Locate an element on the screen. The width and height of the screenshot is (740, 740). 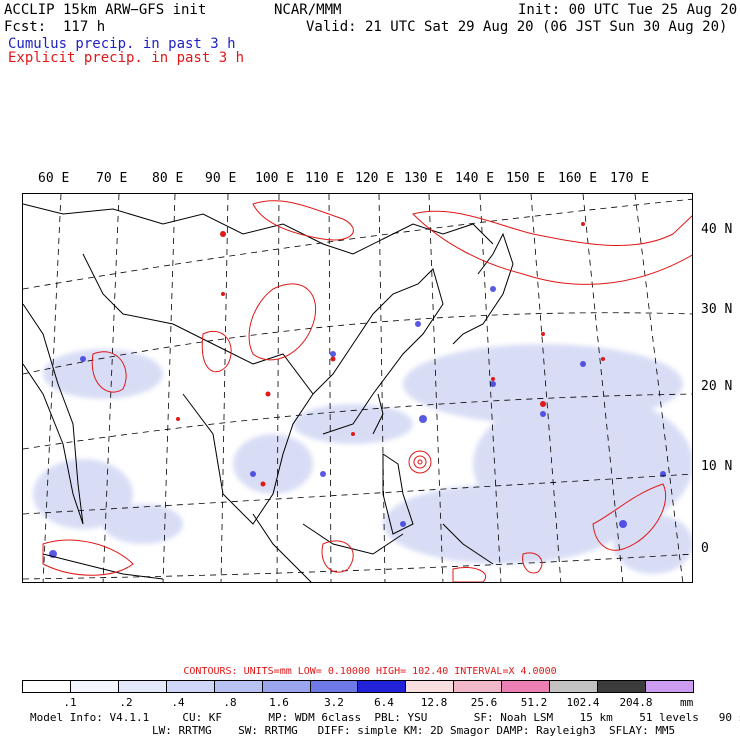
lon-label-90e: 90 E is located at coordinates (221, 178).